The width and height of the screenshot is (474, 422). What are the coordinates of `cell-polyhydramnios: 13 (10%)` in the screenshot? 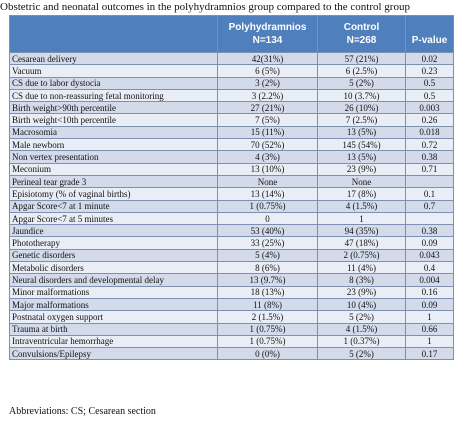 It's located at (267, 169).